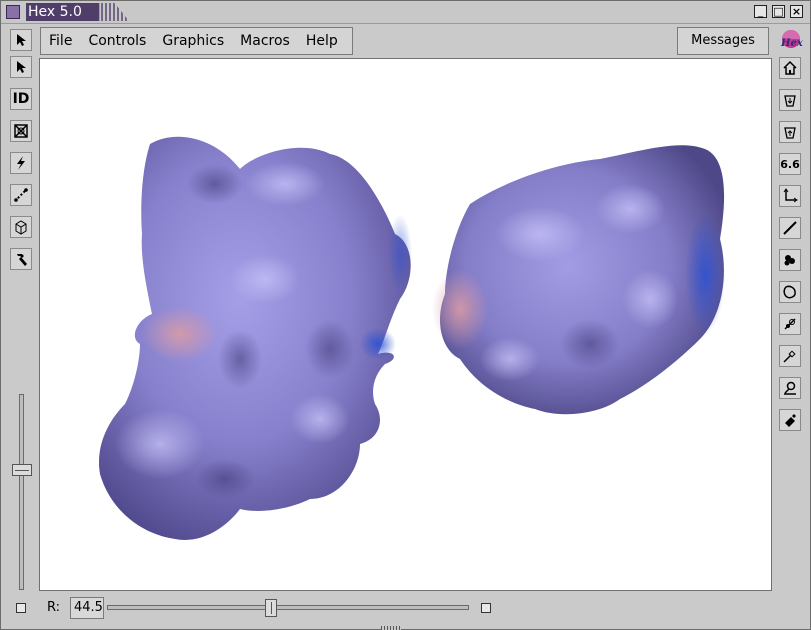  What do you see at coordinates (790, 356) in the screenshot?
I see `probe-icon` at bounding box center [790, 356].